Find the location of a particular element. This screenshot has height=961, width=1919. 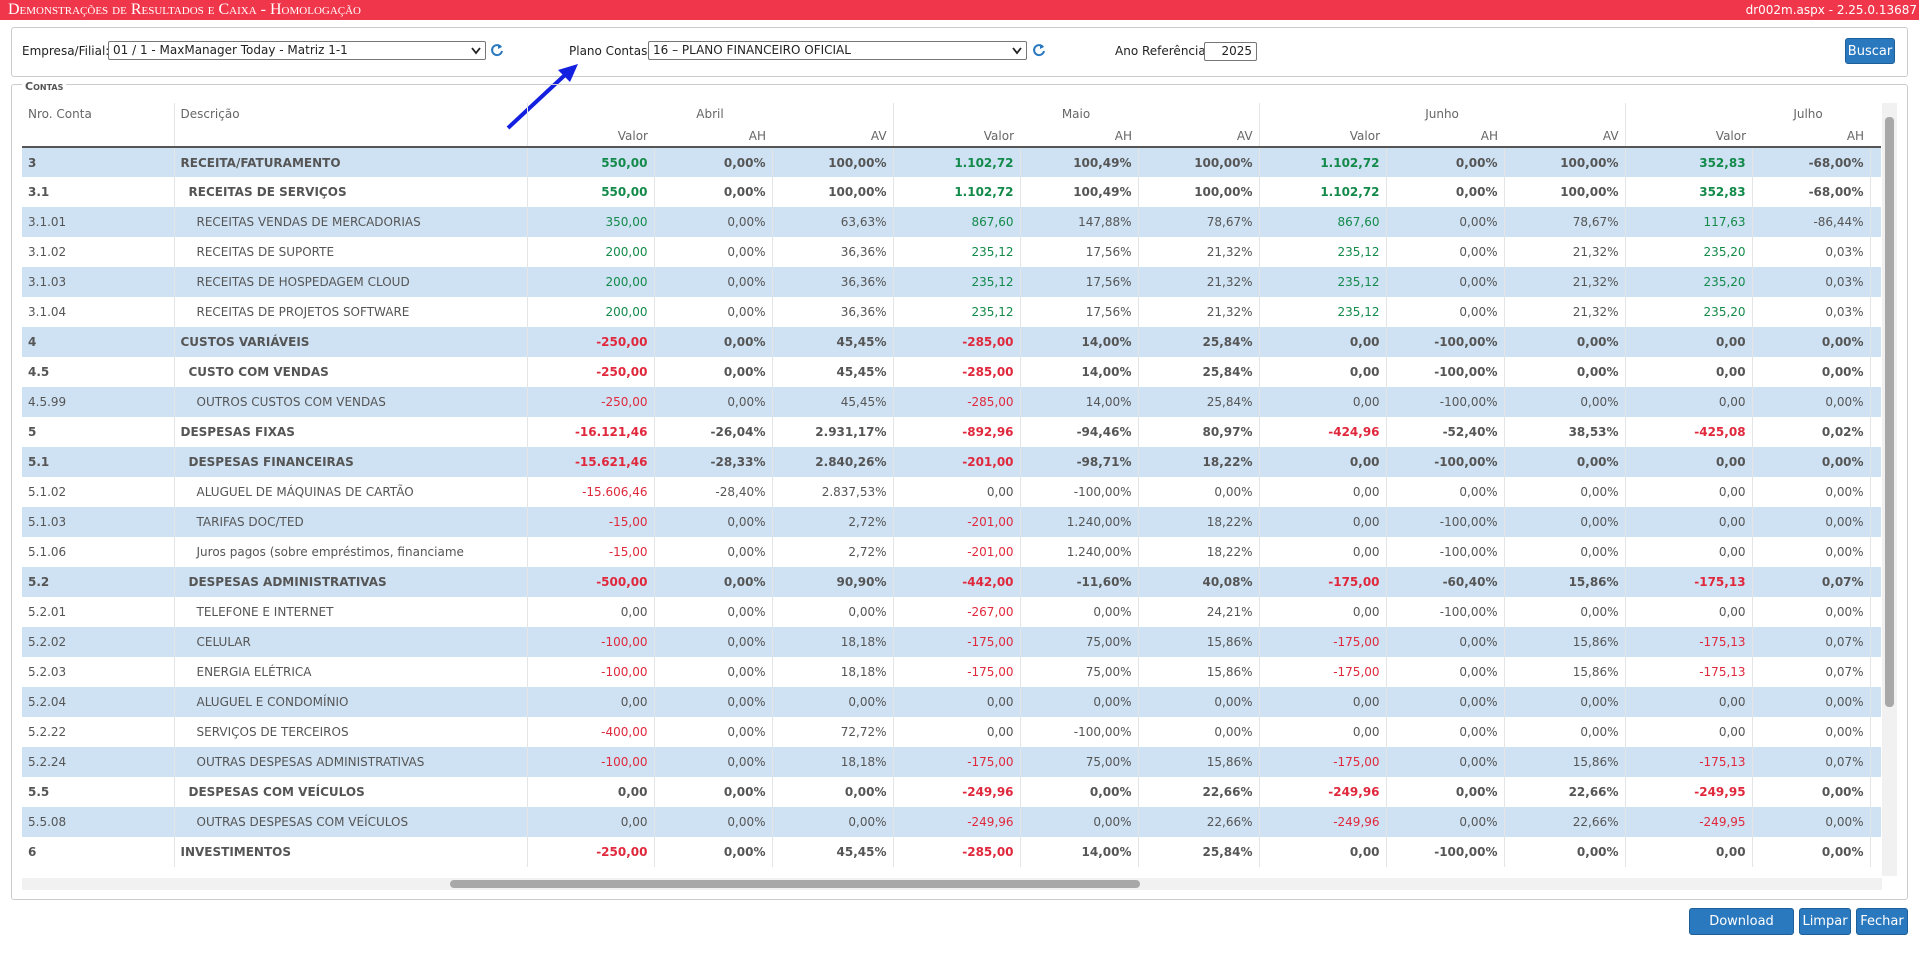

value-cell: 550,00 is located at coordinates (591, 162).